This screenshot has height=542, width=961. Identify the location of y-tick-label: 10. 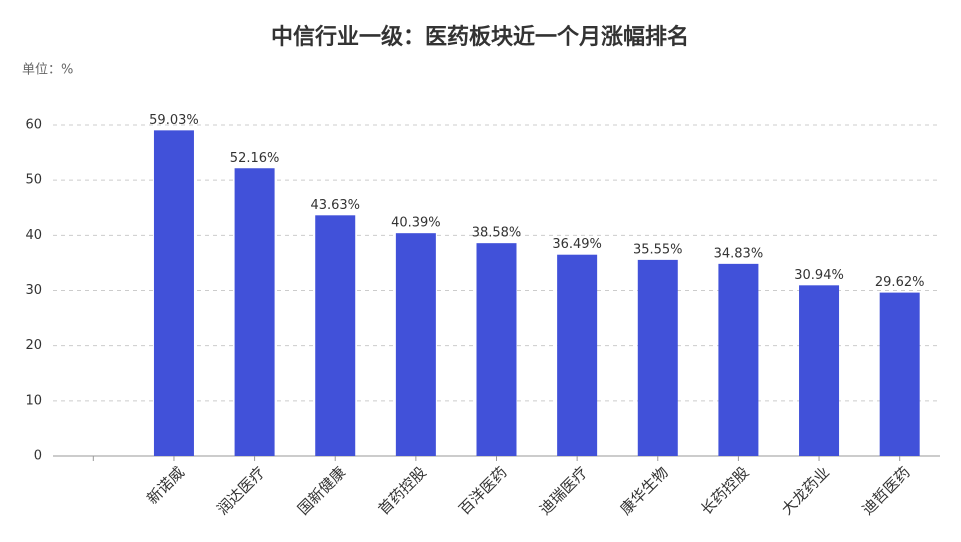
(33, 400).